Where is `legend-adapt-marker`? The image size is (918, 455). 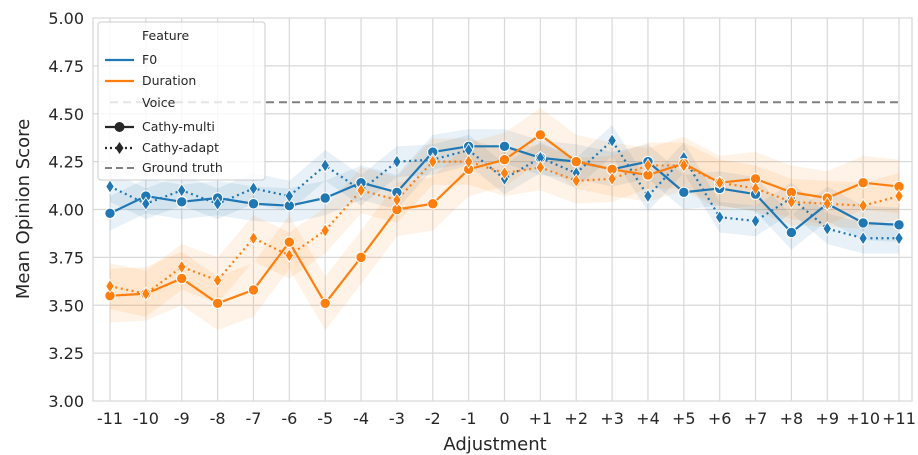 legend-adapt-marker is located at coordinates (119, 148).